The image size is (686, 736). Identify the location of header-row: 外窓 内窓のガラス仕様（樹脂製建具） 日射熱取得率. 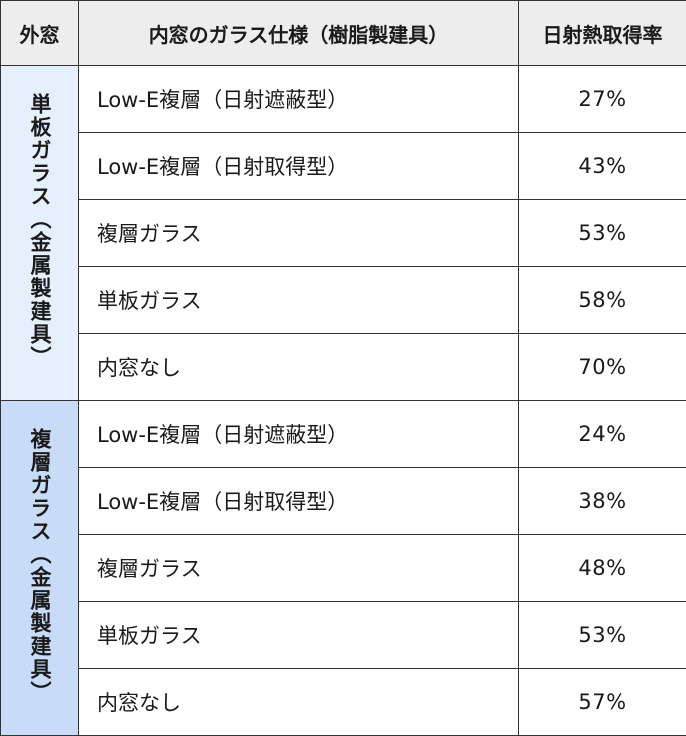
(343, 33).